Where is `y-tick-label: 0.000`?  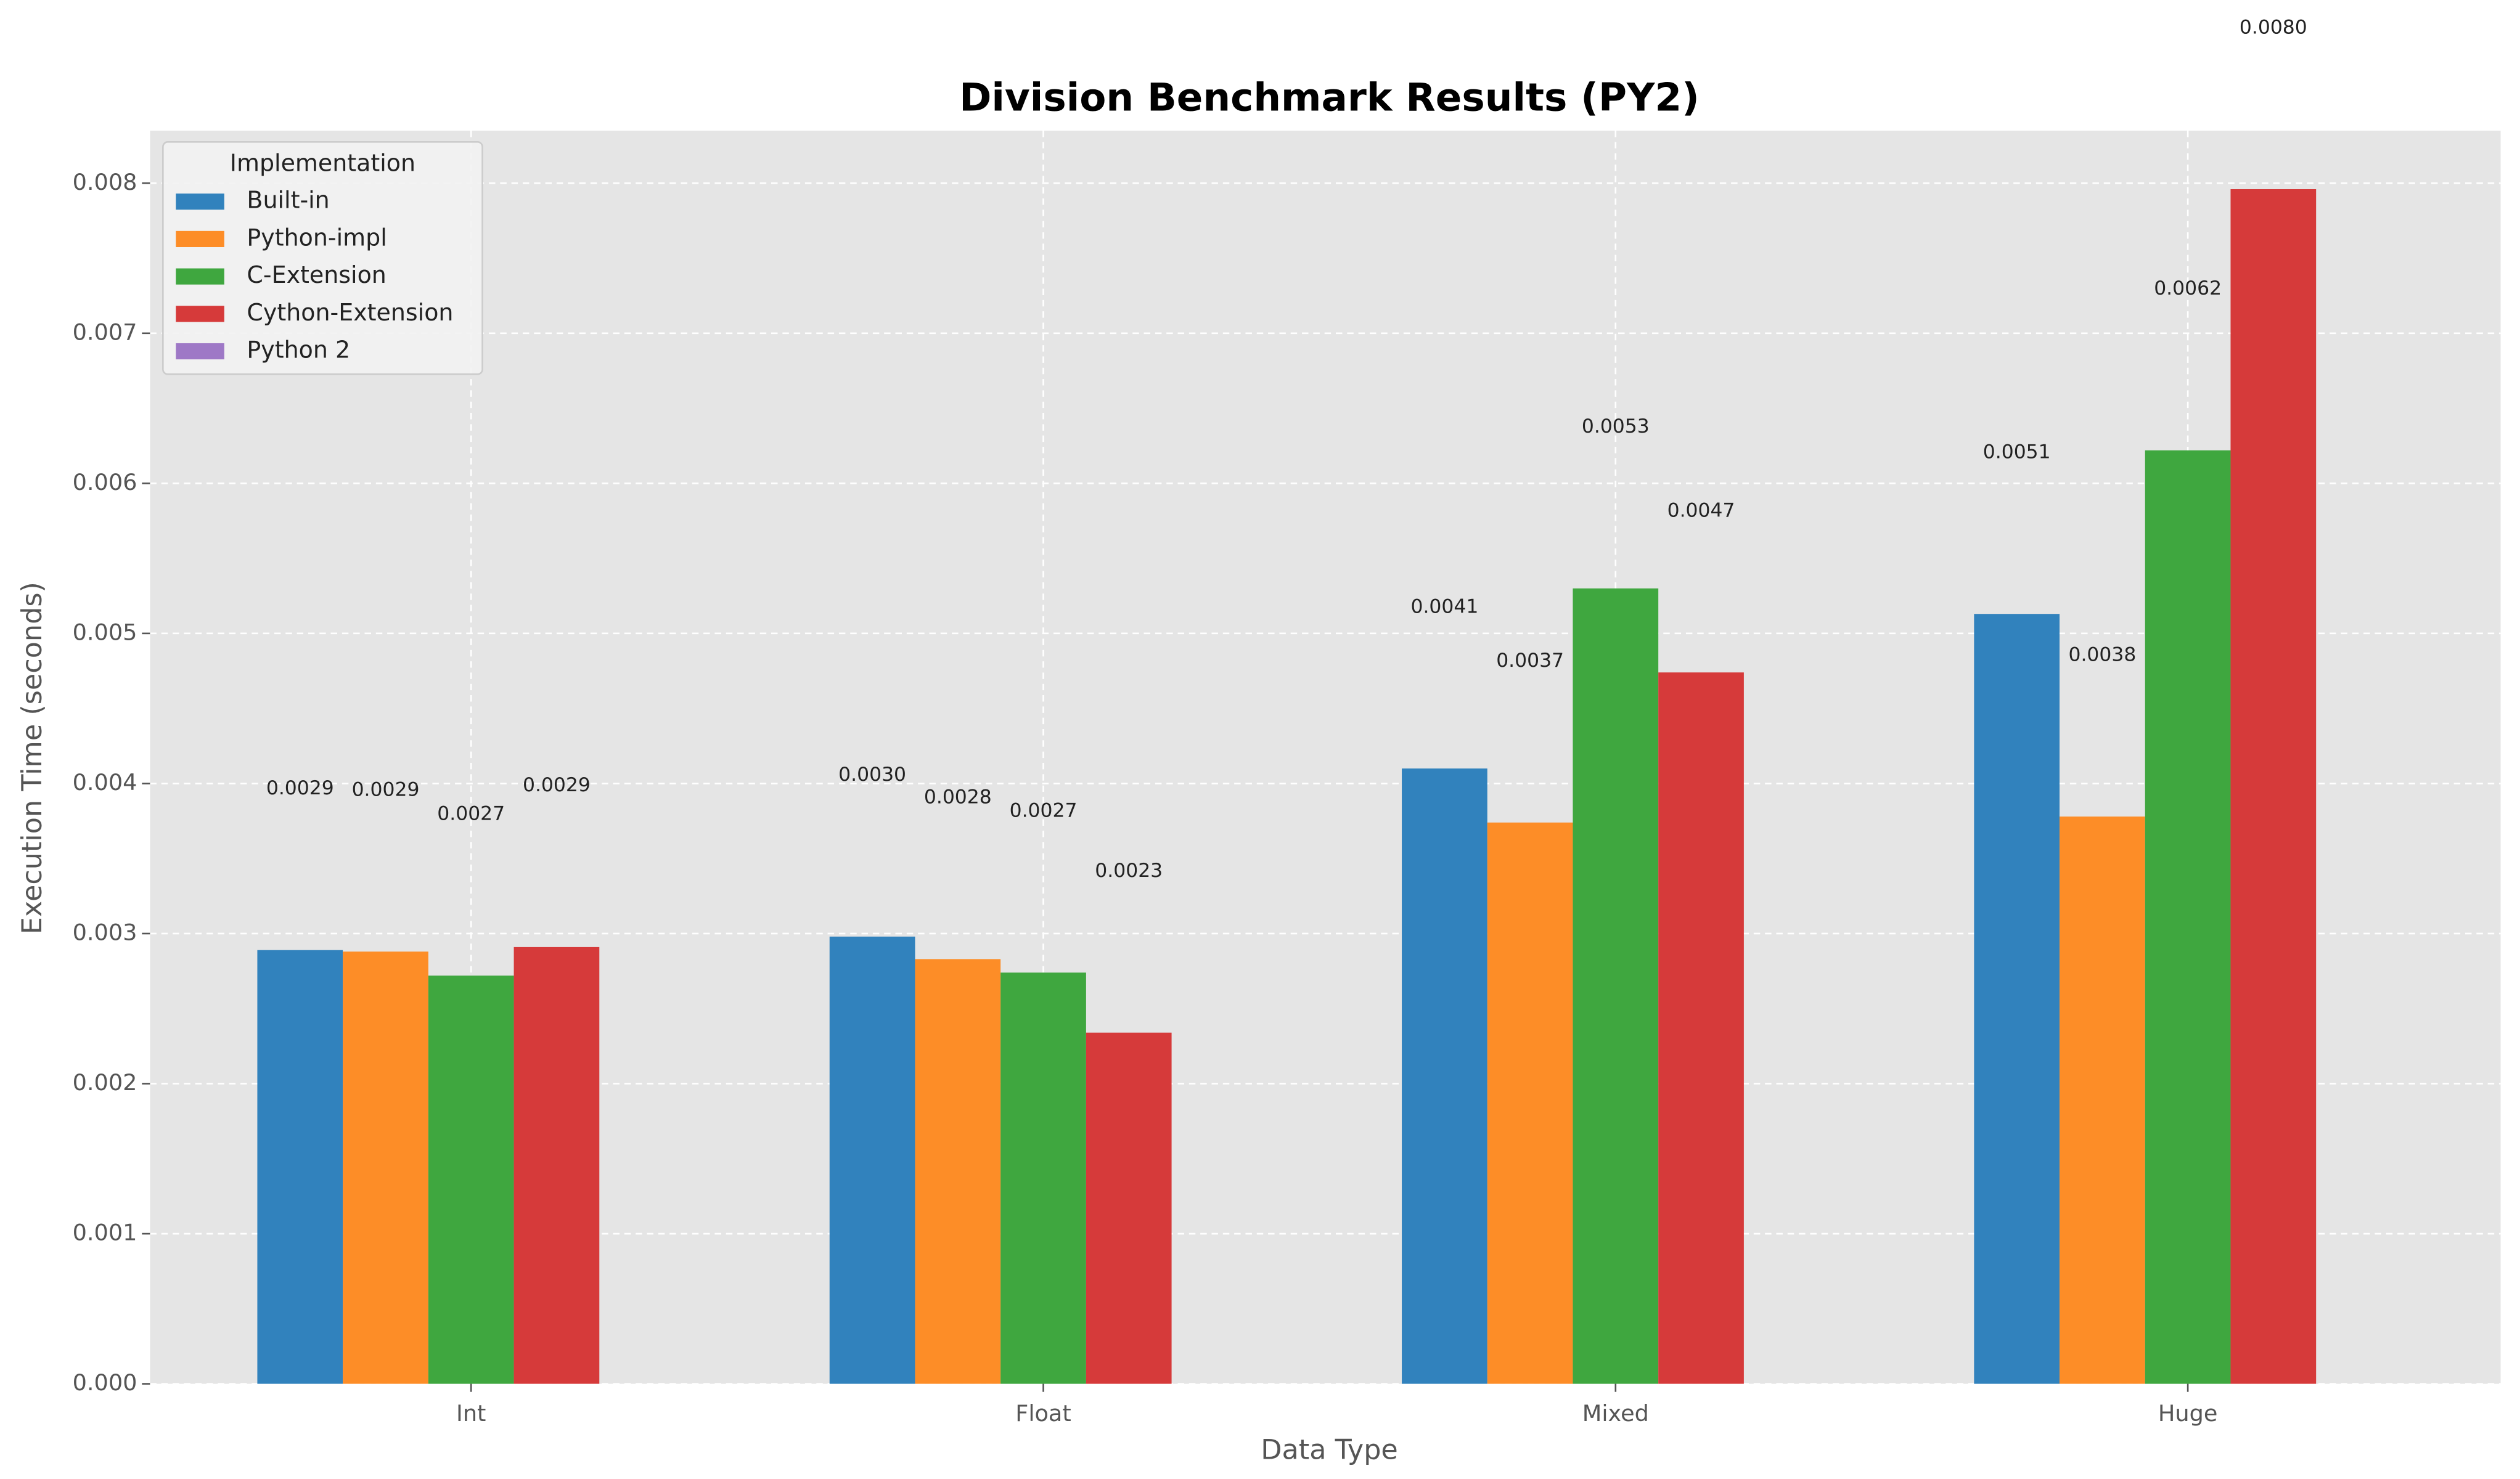
y-tick-label: 0.000 is located at coordinates (105, 1382).